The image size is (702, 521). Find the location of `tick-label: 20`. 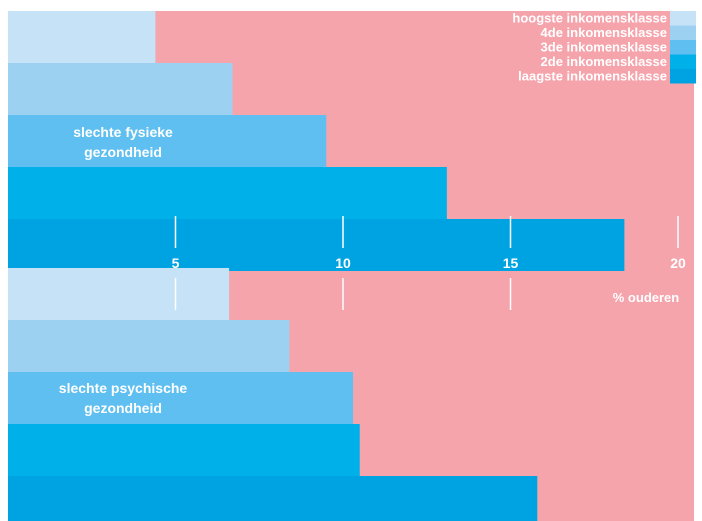

tick-label: 20 is located at coordinates (678, 263).